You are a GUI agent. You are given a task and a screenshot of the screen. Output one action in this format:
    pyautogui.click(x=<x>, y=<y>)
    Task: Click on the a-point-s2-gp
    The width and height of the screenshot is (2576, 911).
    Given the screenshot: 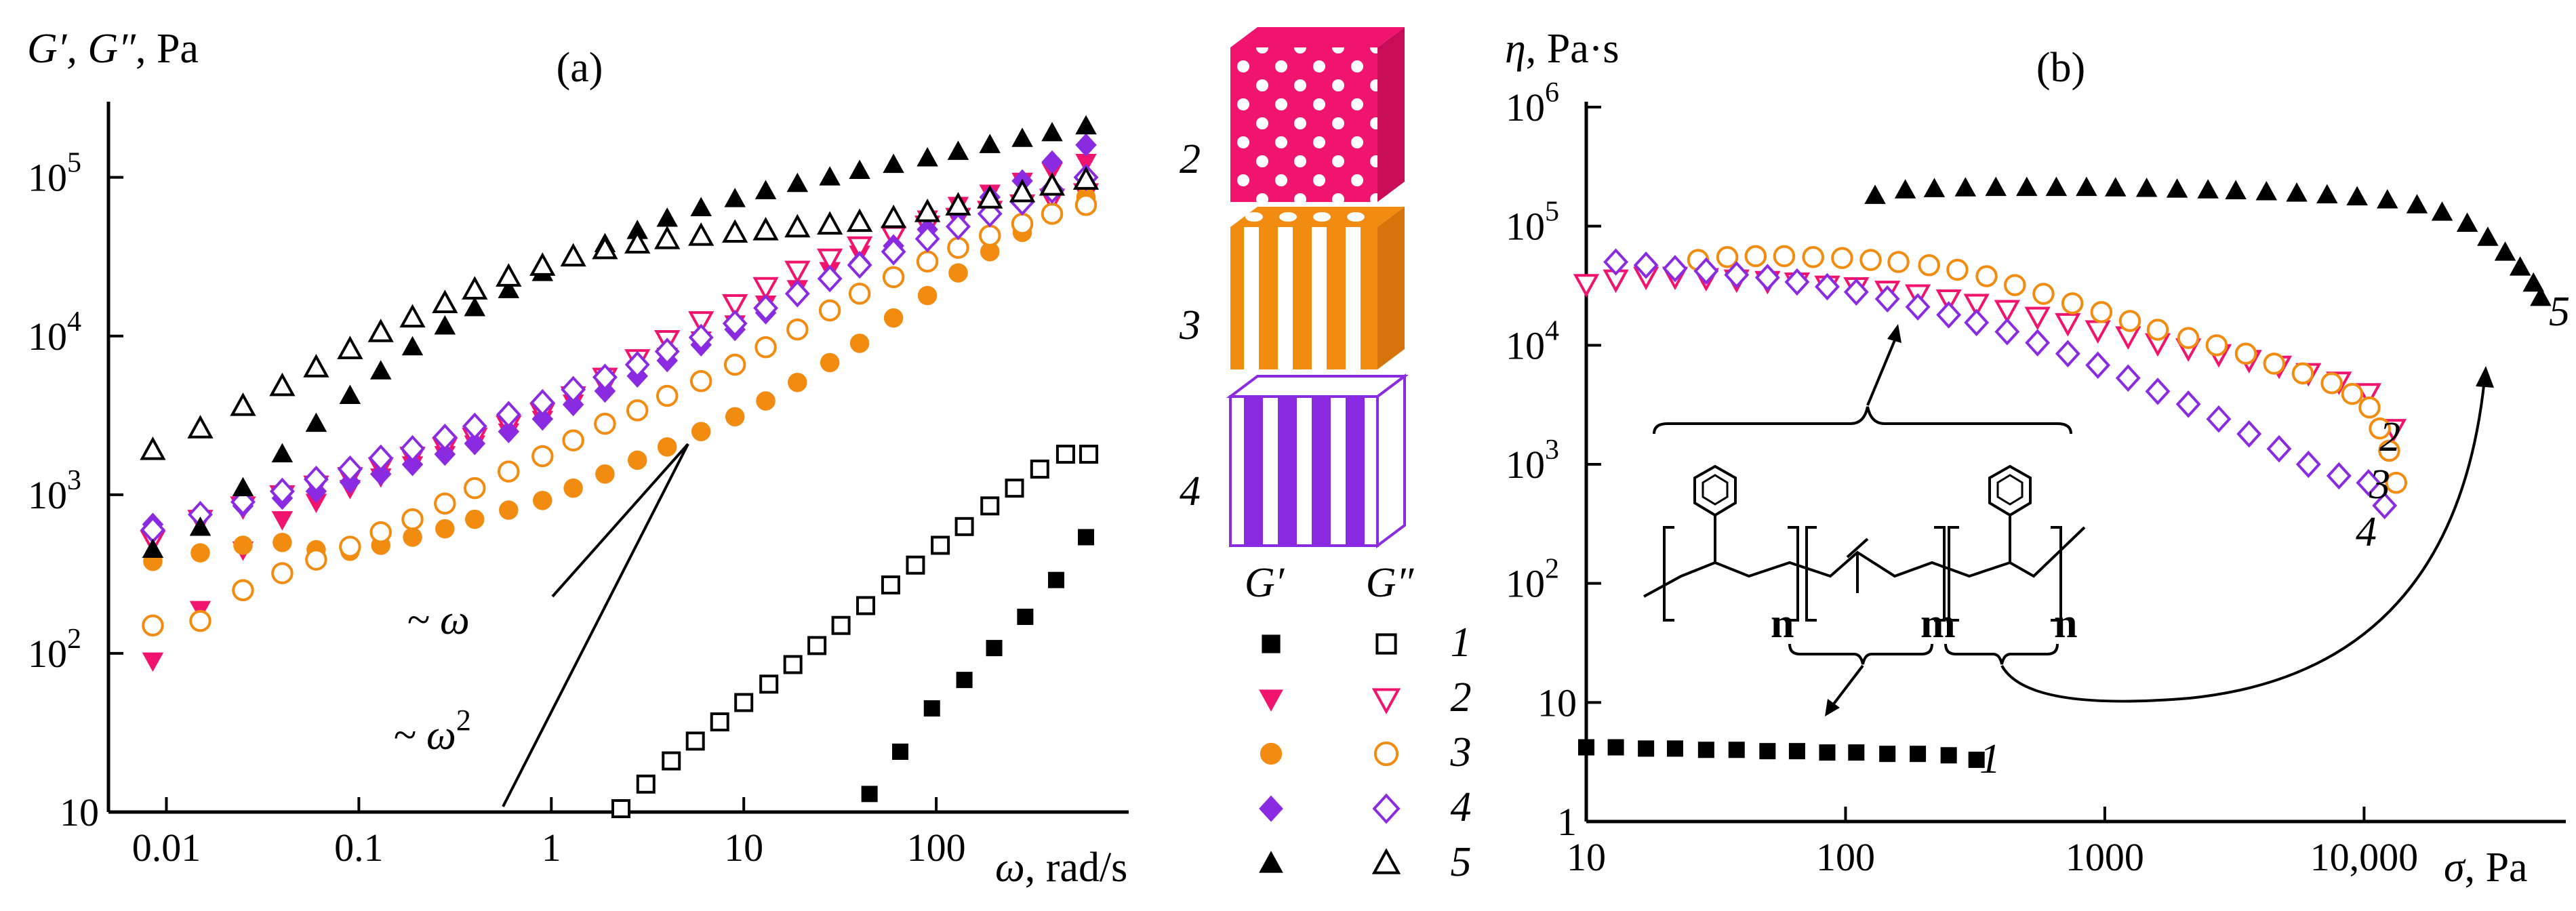 What is the action you would take?
    pyautogui.click(x=316, y=503)
    